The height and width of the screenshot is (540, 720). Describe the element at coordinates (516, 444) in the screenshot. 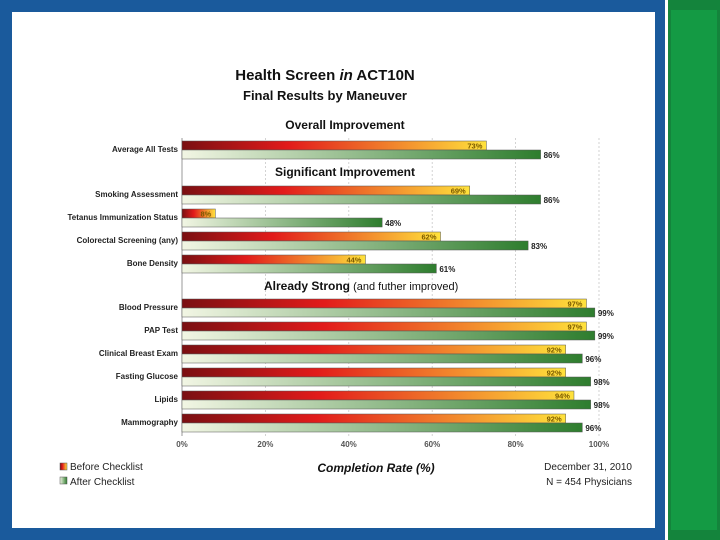

I see `x-tick-label: 80%` at that location.